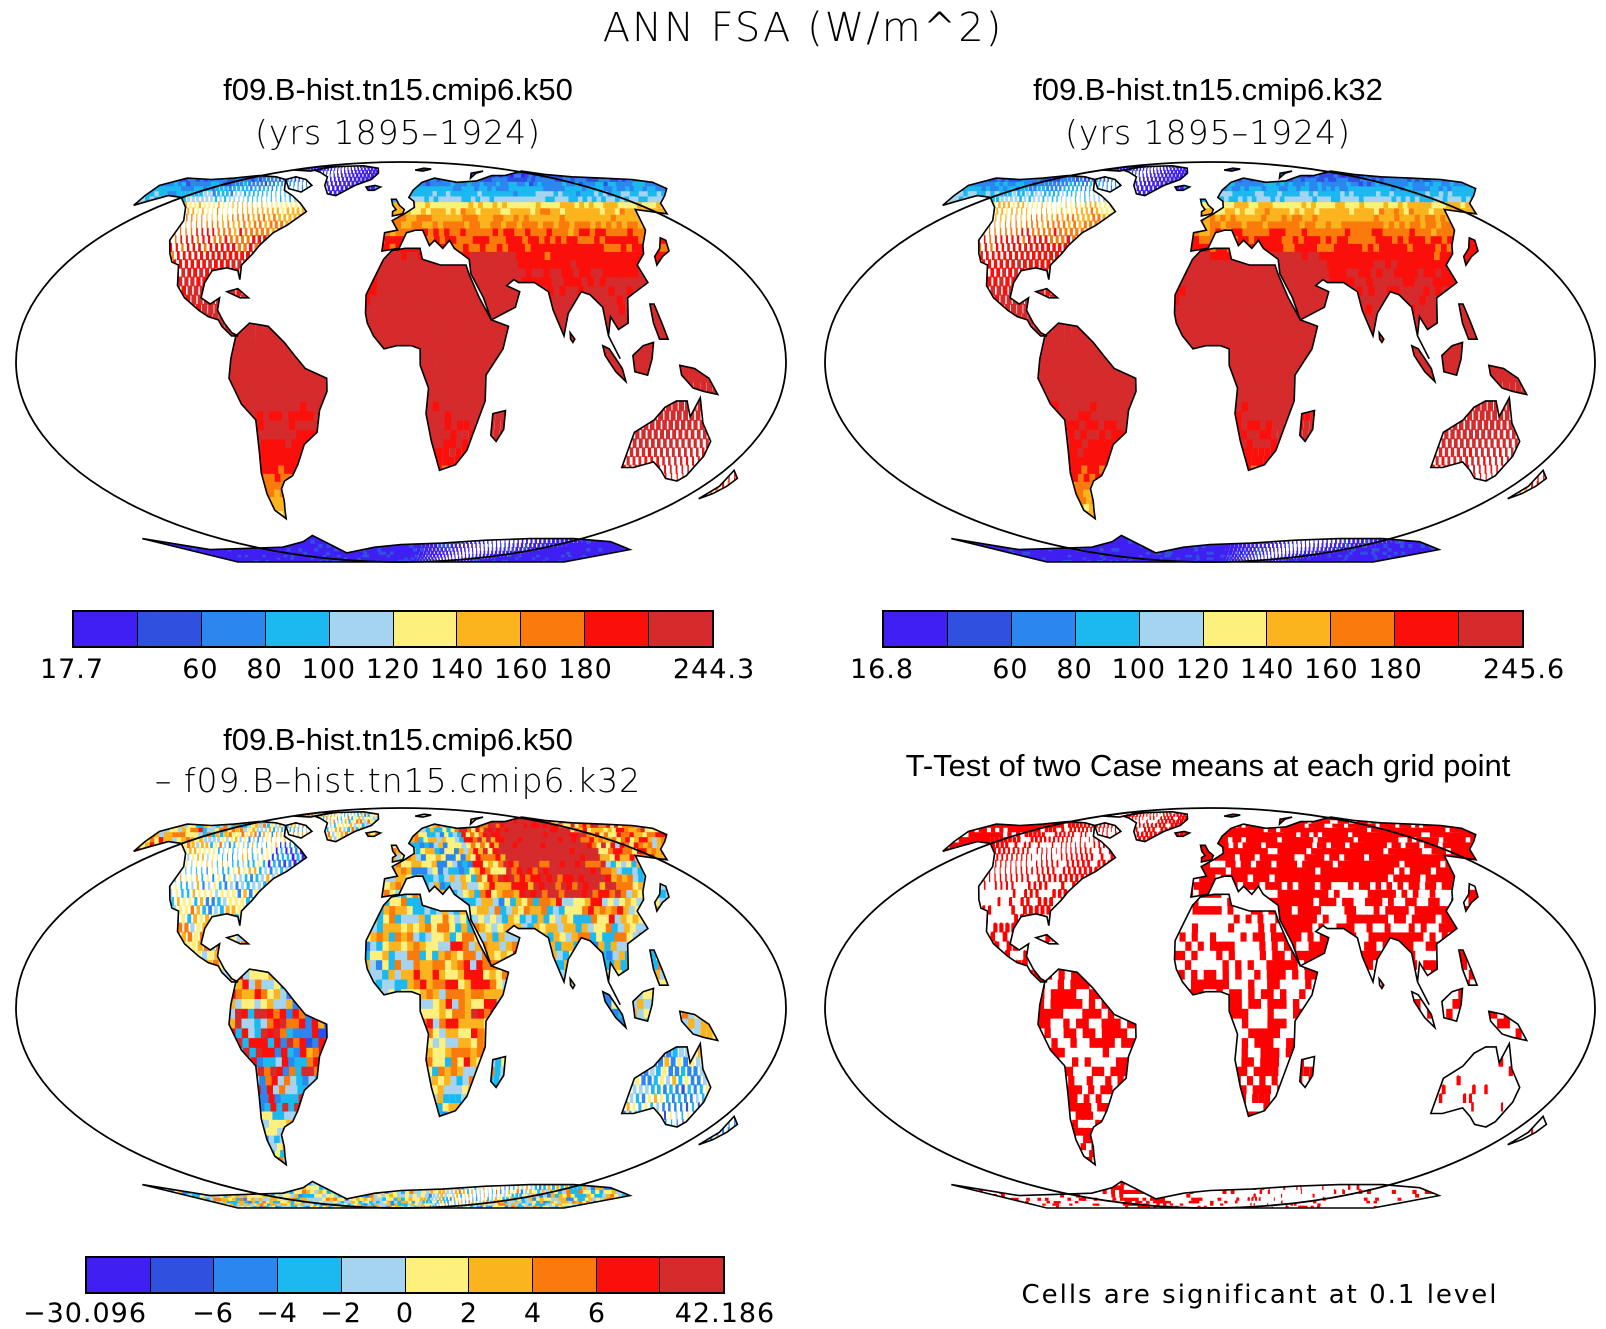 This screenshot has height=1329, width=1606. I want to click on panel1-years: (yrs 1895–1924), so click(398, 132).